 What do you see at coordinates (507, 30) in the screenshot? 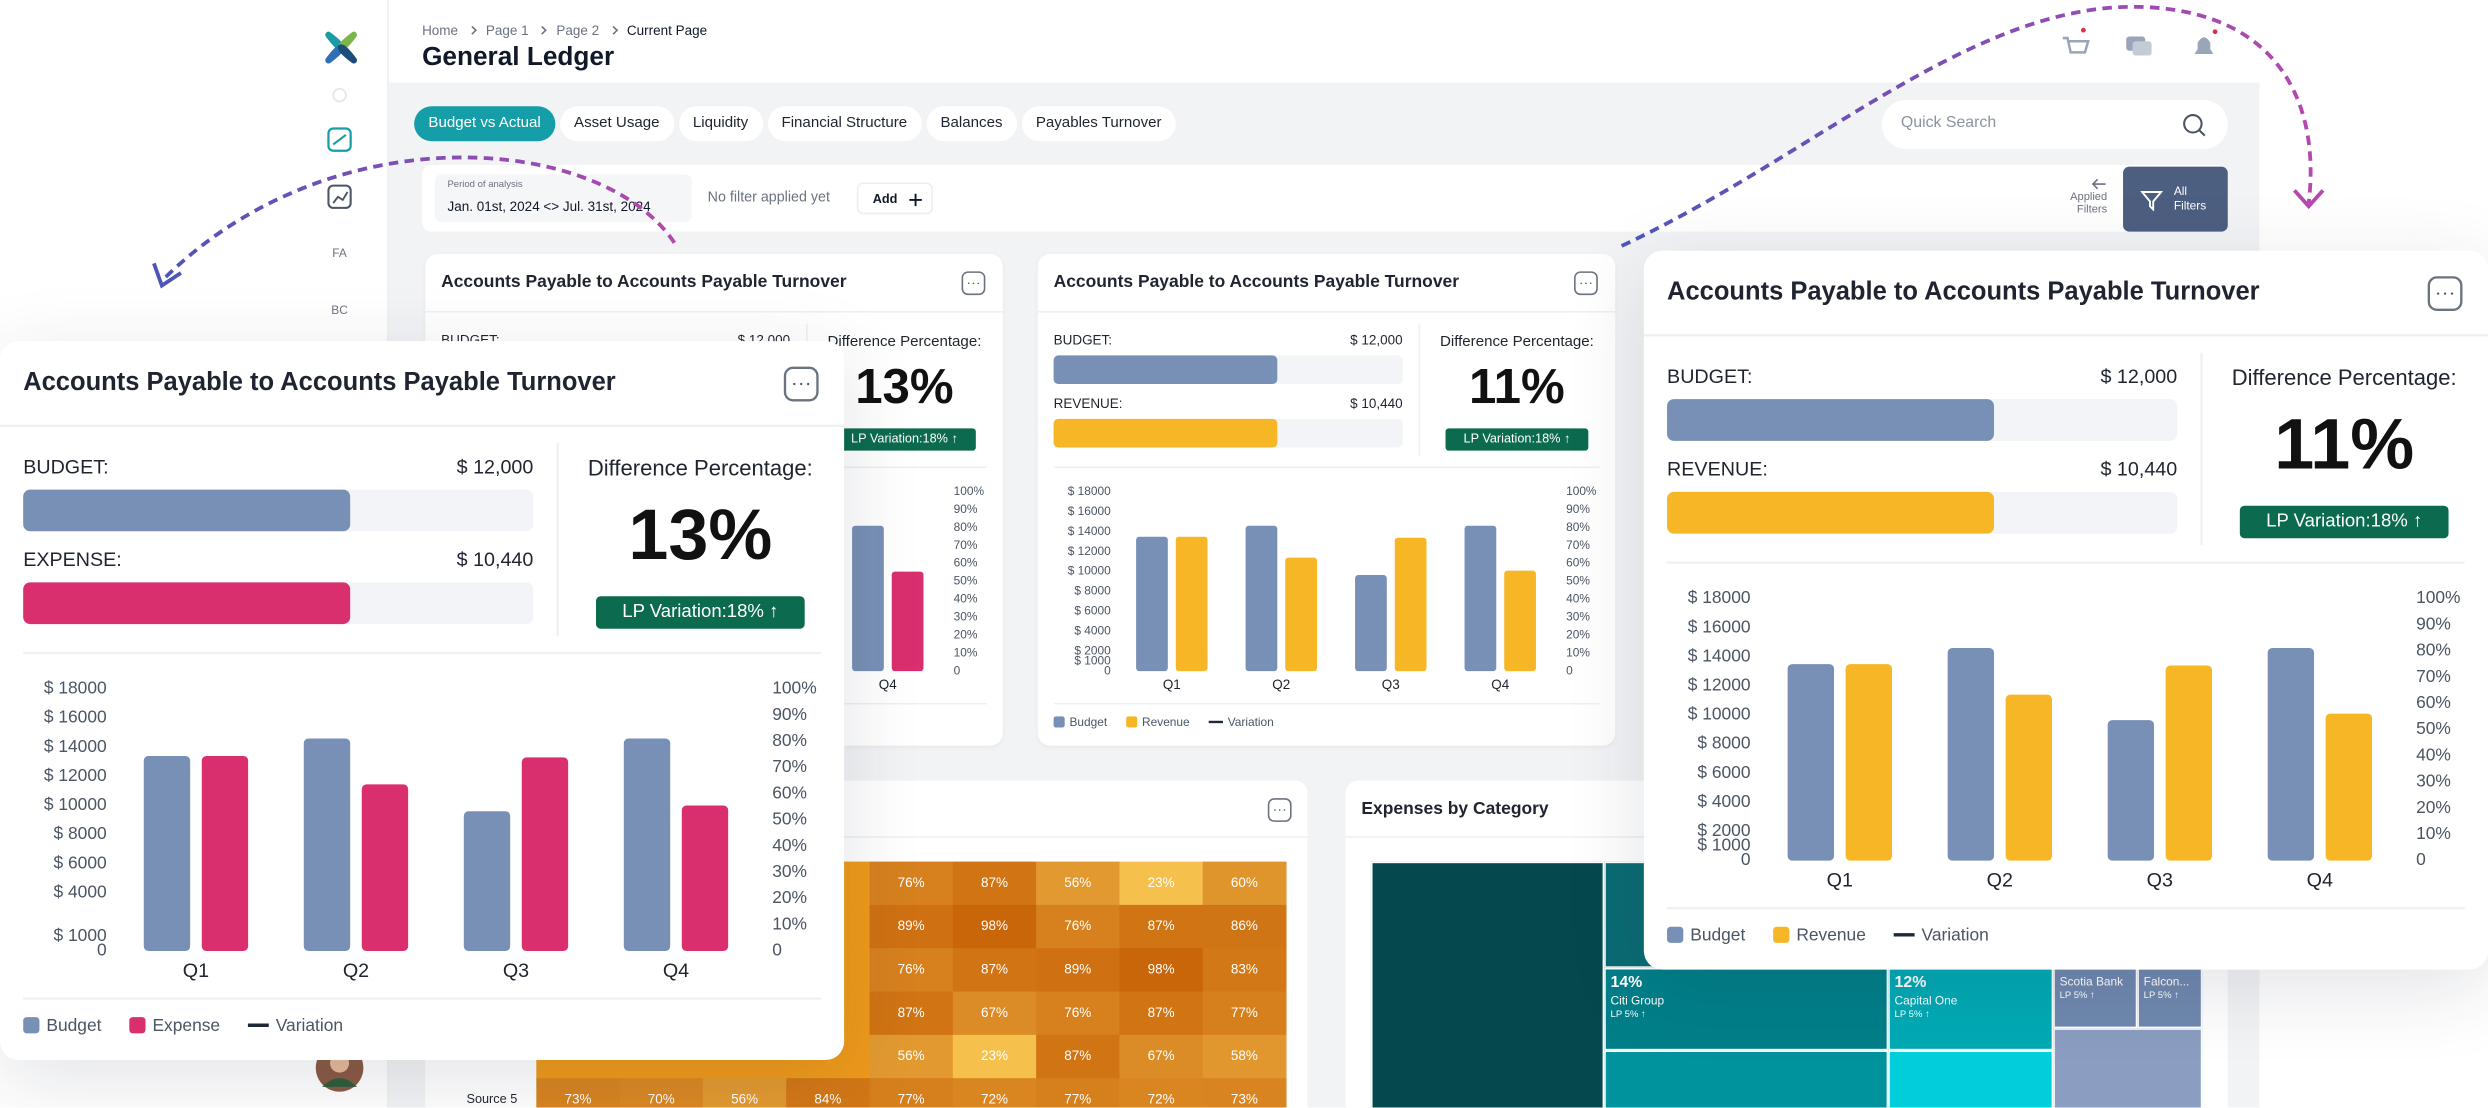
I see `breadcrumb-item: Page 1` at bounding box center [507, 30].